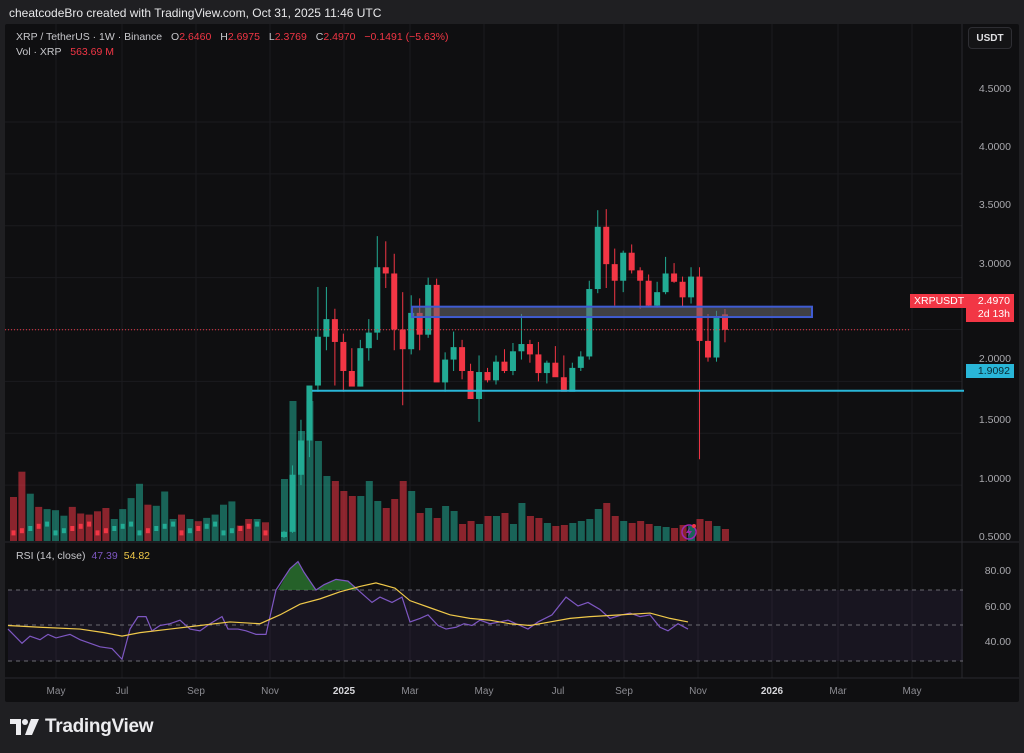 This screenshot has width=1024, height=753. I want to click on last-price: 2.4970, so click(993, 301).